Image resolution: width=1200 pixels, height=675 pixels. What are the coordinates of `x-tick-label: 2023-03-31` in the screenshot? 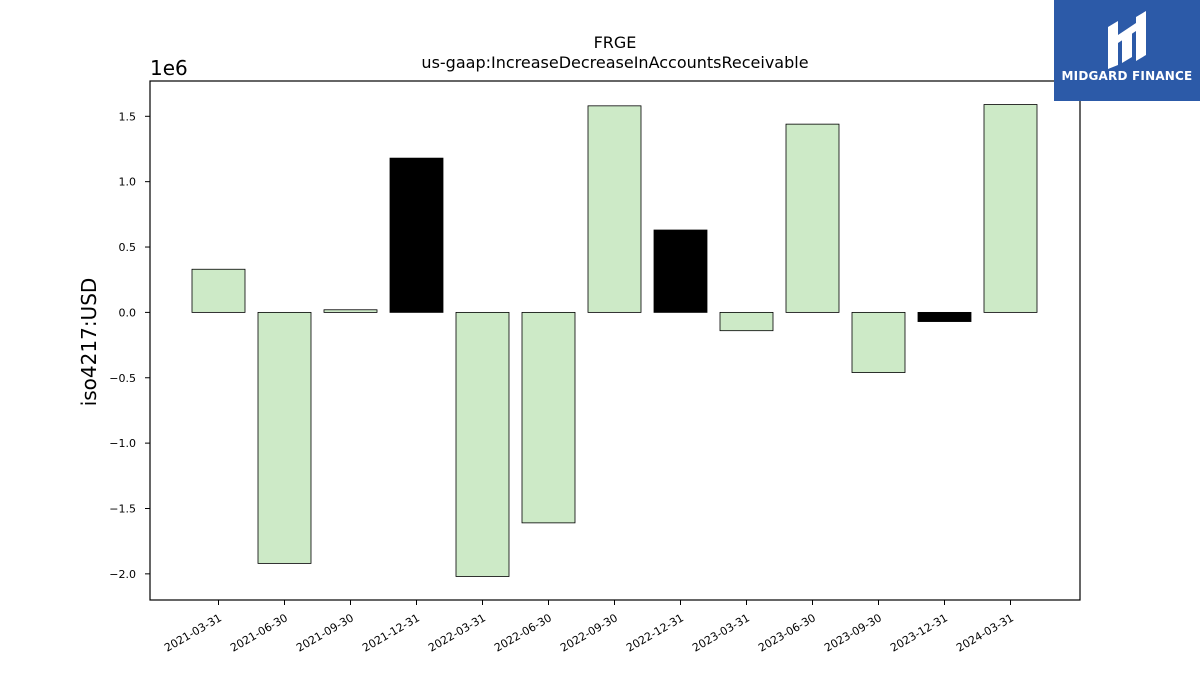 It's located at (721, 632).